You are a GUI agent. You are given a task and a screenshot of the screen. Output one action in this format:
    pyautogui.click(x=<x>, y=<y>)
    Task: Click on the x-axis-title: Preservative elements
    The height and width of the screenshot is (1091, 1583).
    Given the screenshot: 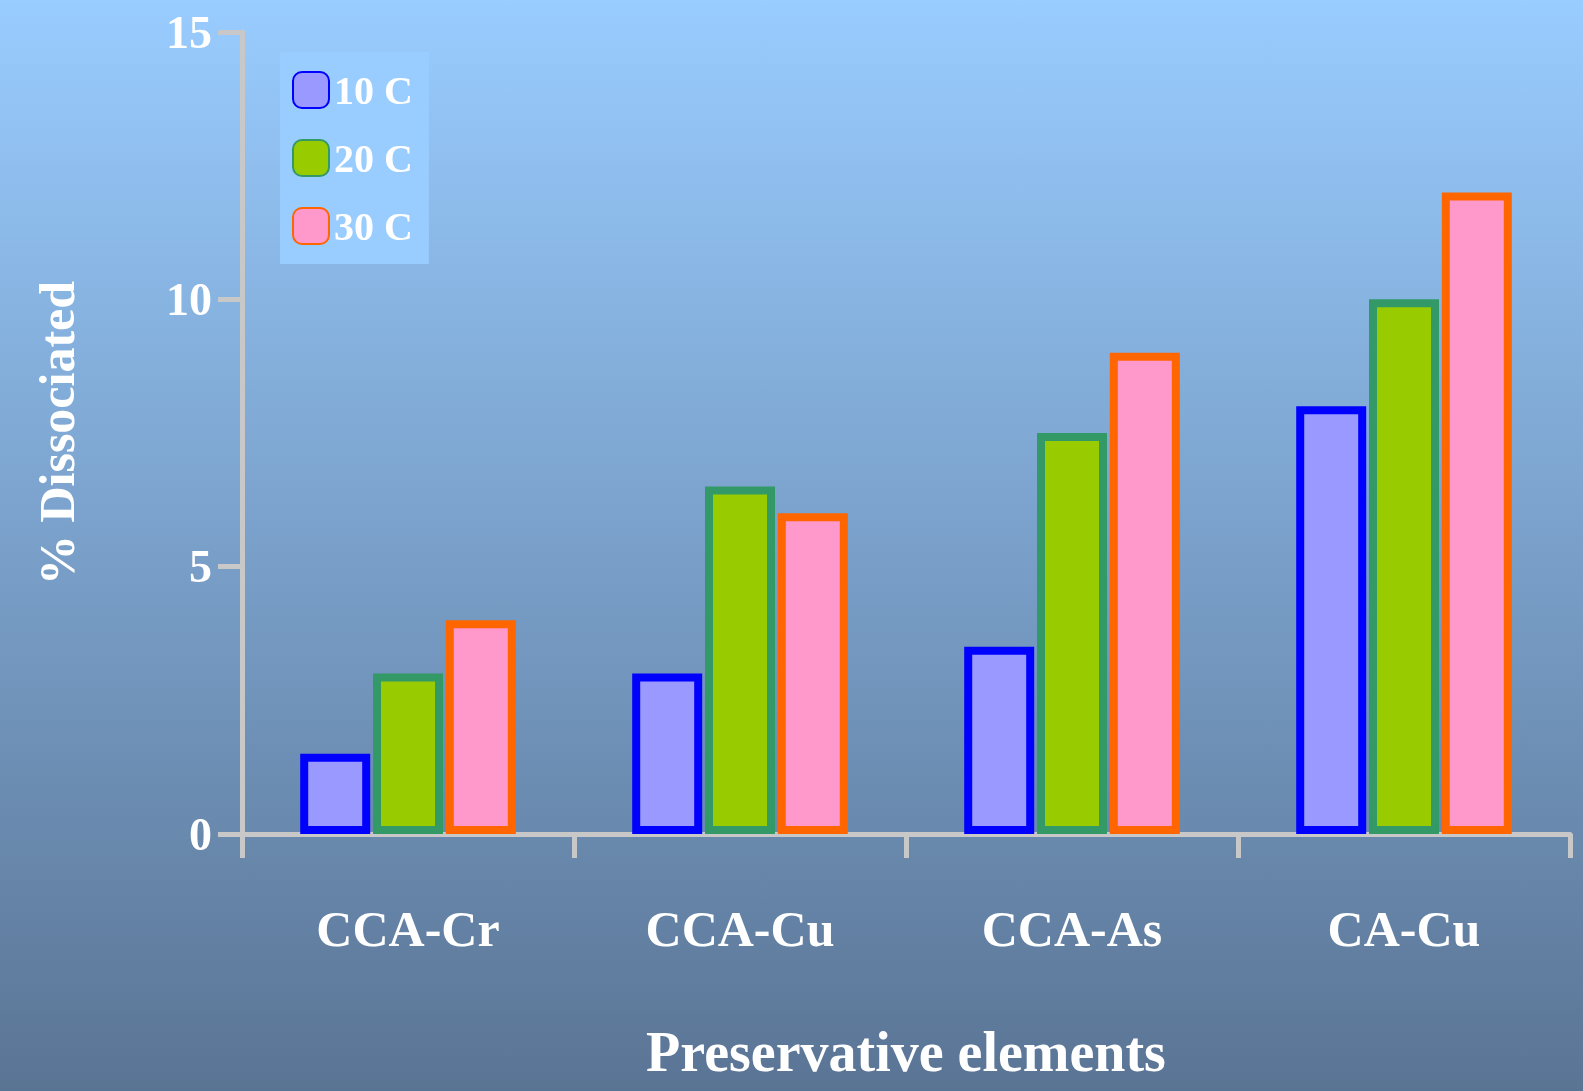 What is the action you would take?
    pyautogui.click(x=906, y=1052)
    